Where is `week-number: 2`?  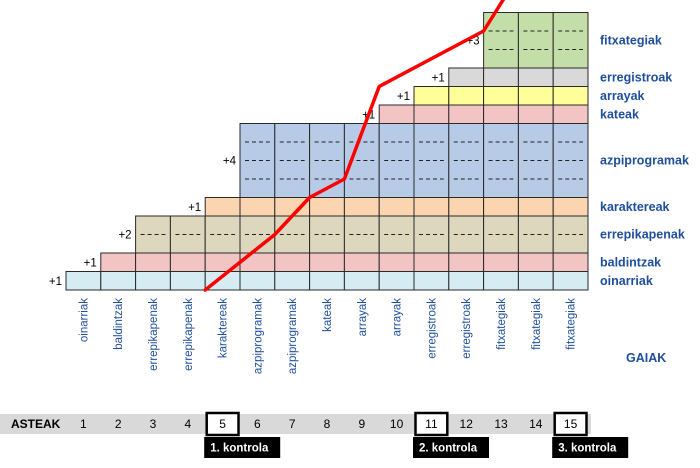
week-number: 2 is located at coordinates (118, 424).